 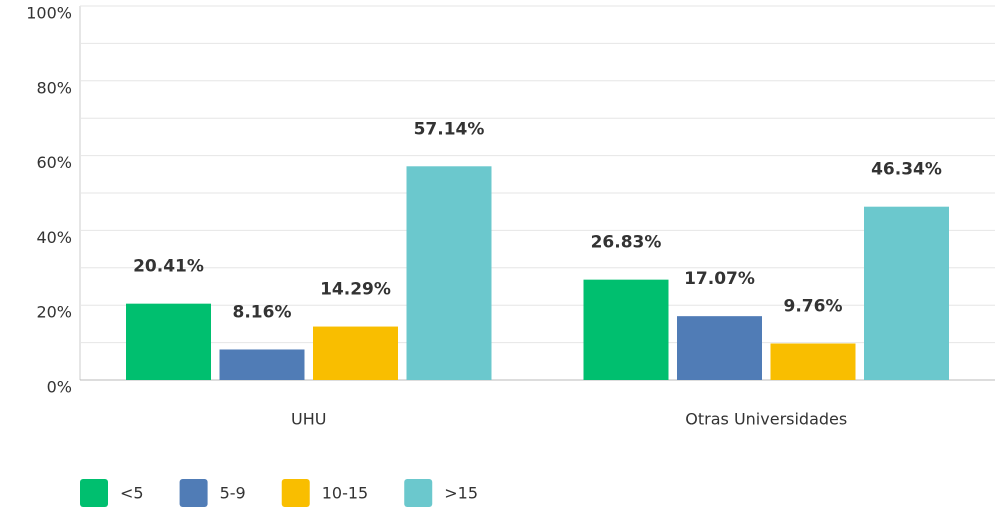 I want to click on y-tick-label: 0%, so click(x=59, y=387).